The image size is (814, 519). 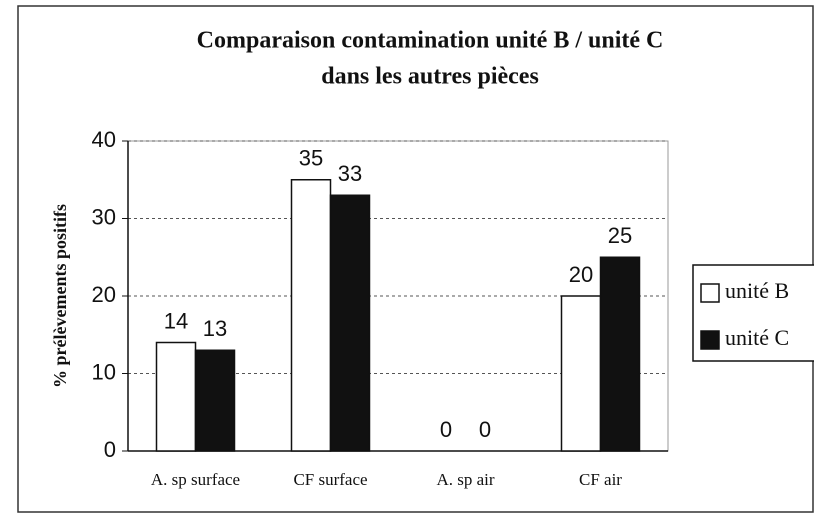 I want to click on data-label: 20, so click(x=581, y=274).